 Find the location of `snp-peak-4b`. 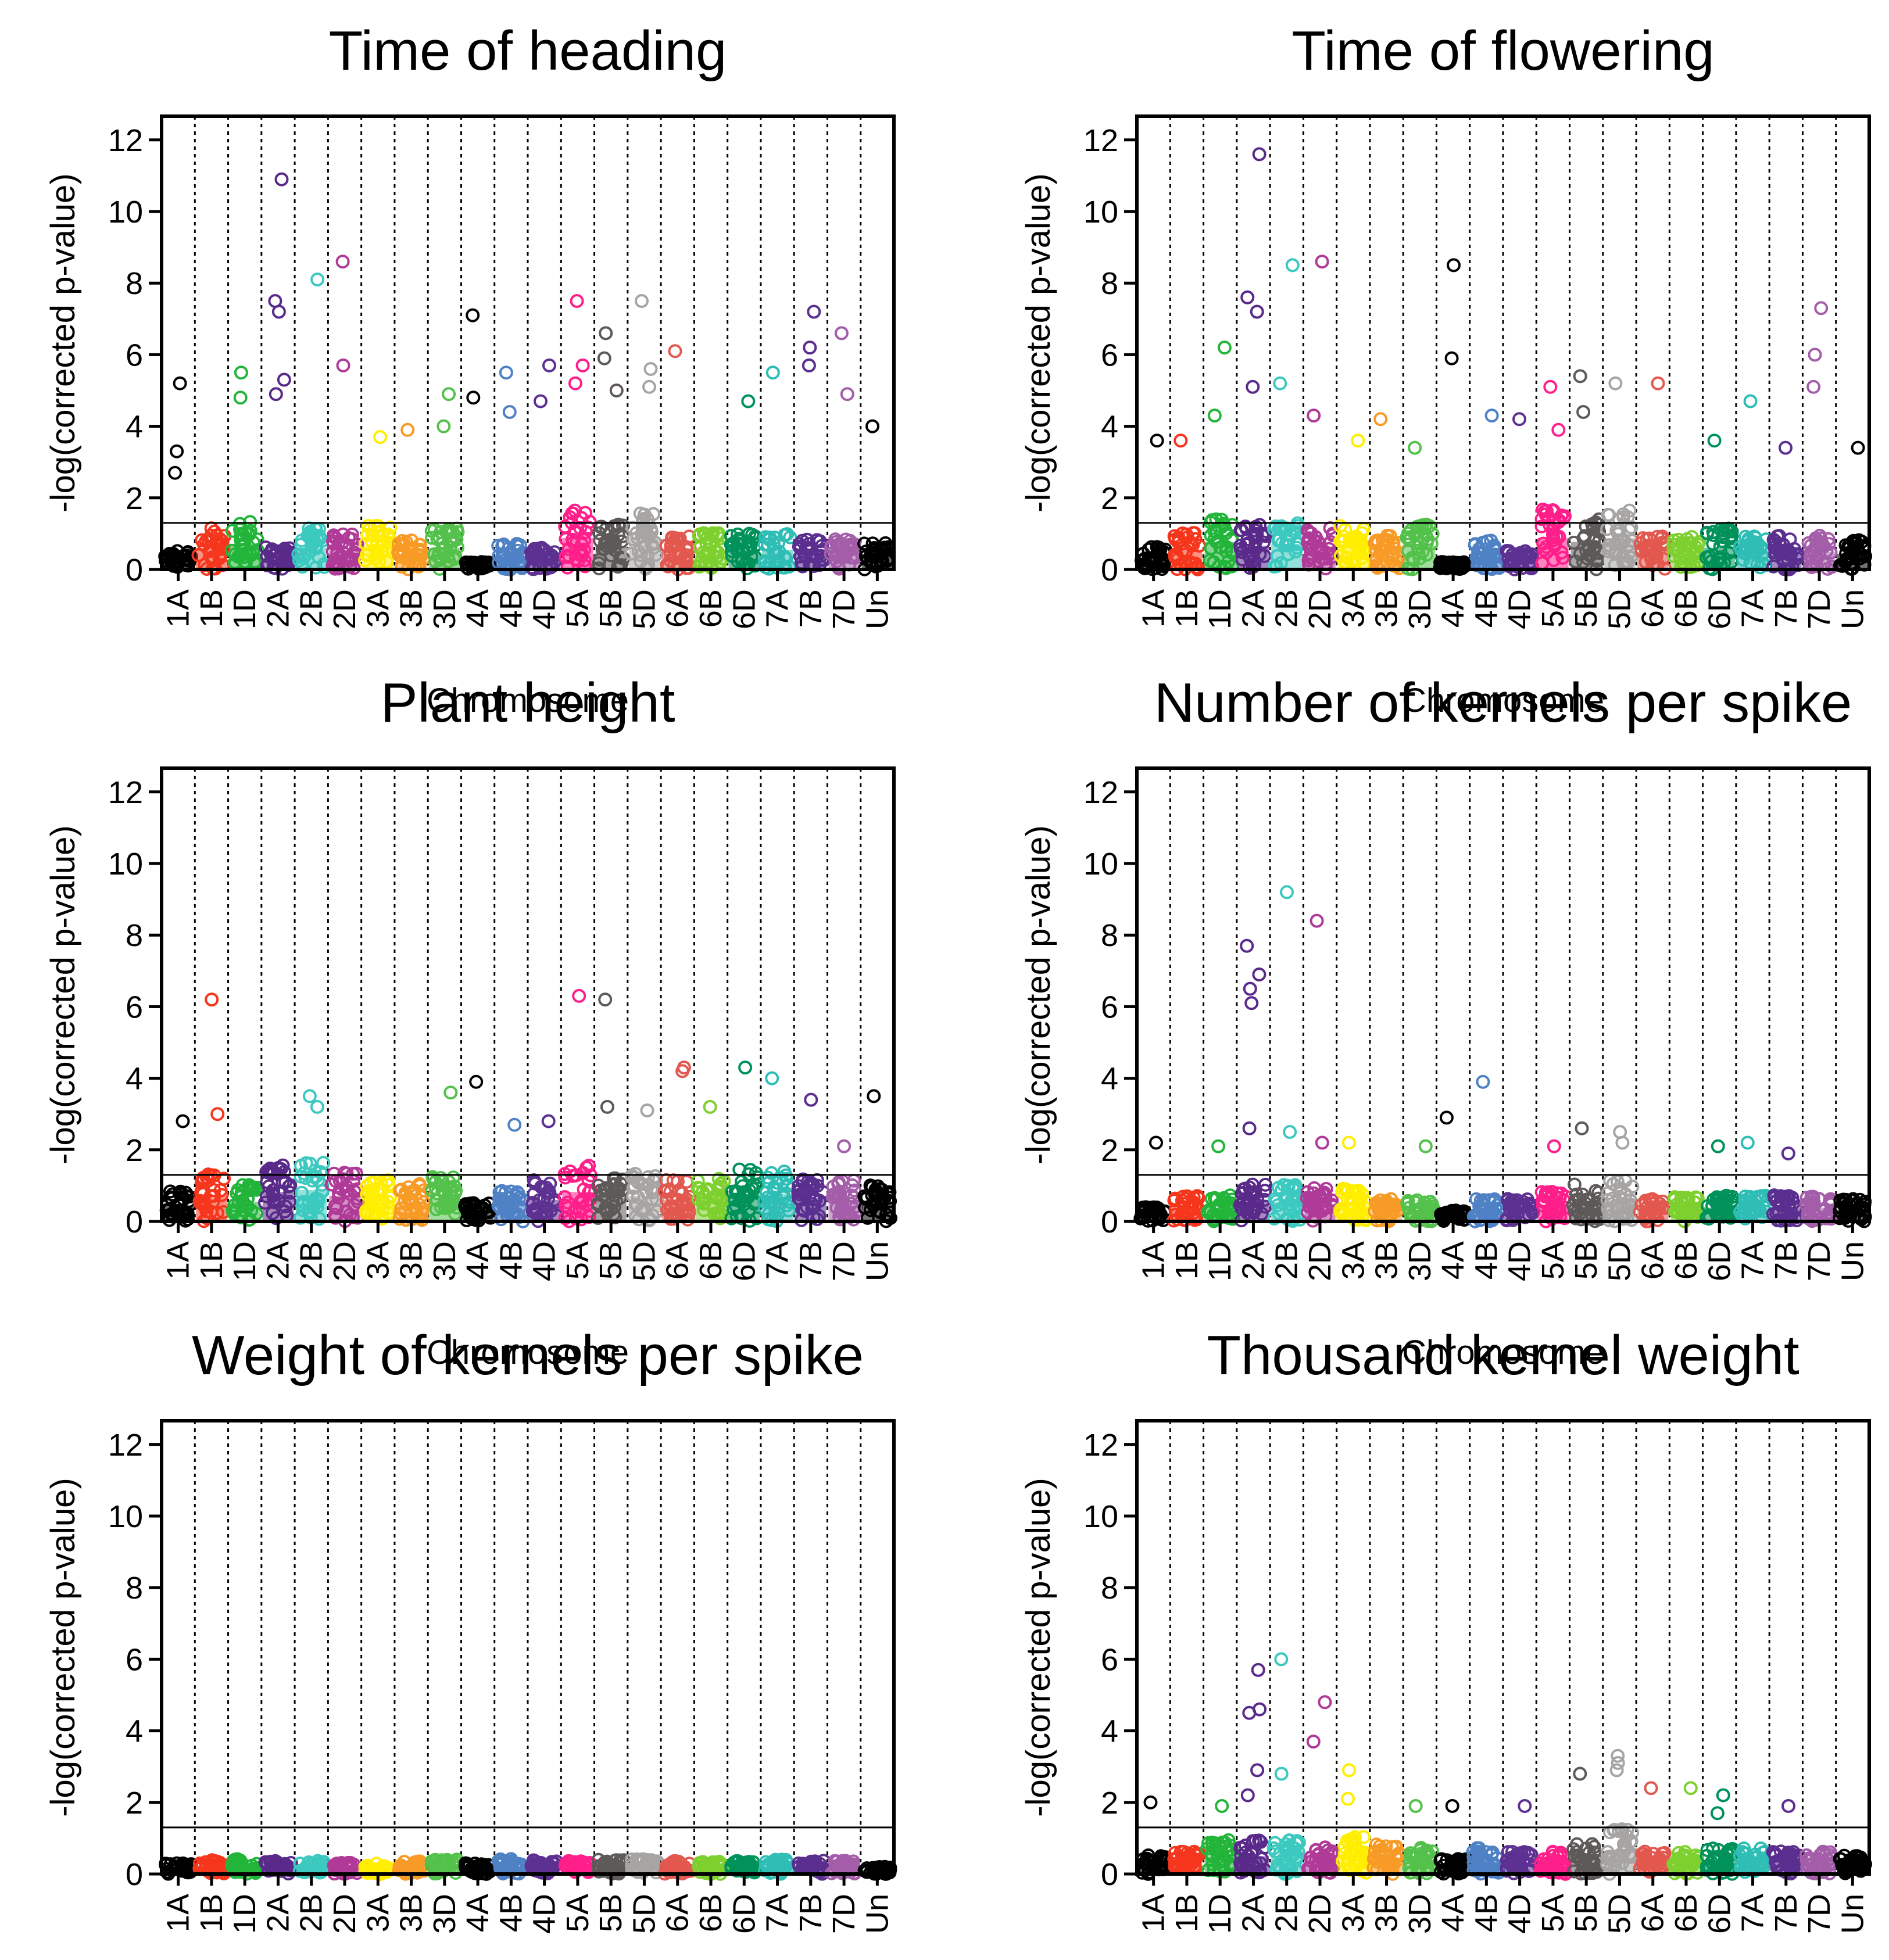

snp-peak-4b is located at coordinates (1483, 1081).